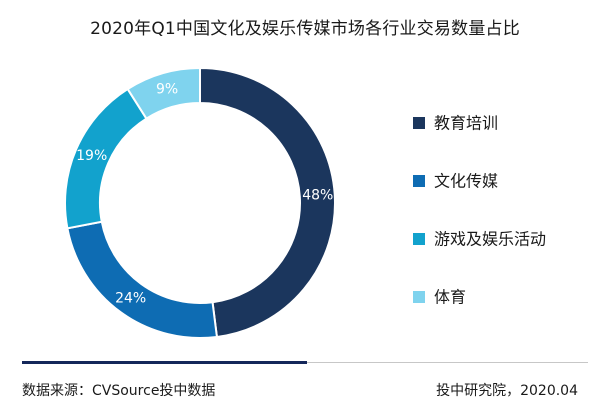 The image size is (610, 406). Describe the element at coordinates (479, 314) in the screenshot. I see `legend-item: 体育` at that location.